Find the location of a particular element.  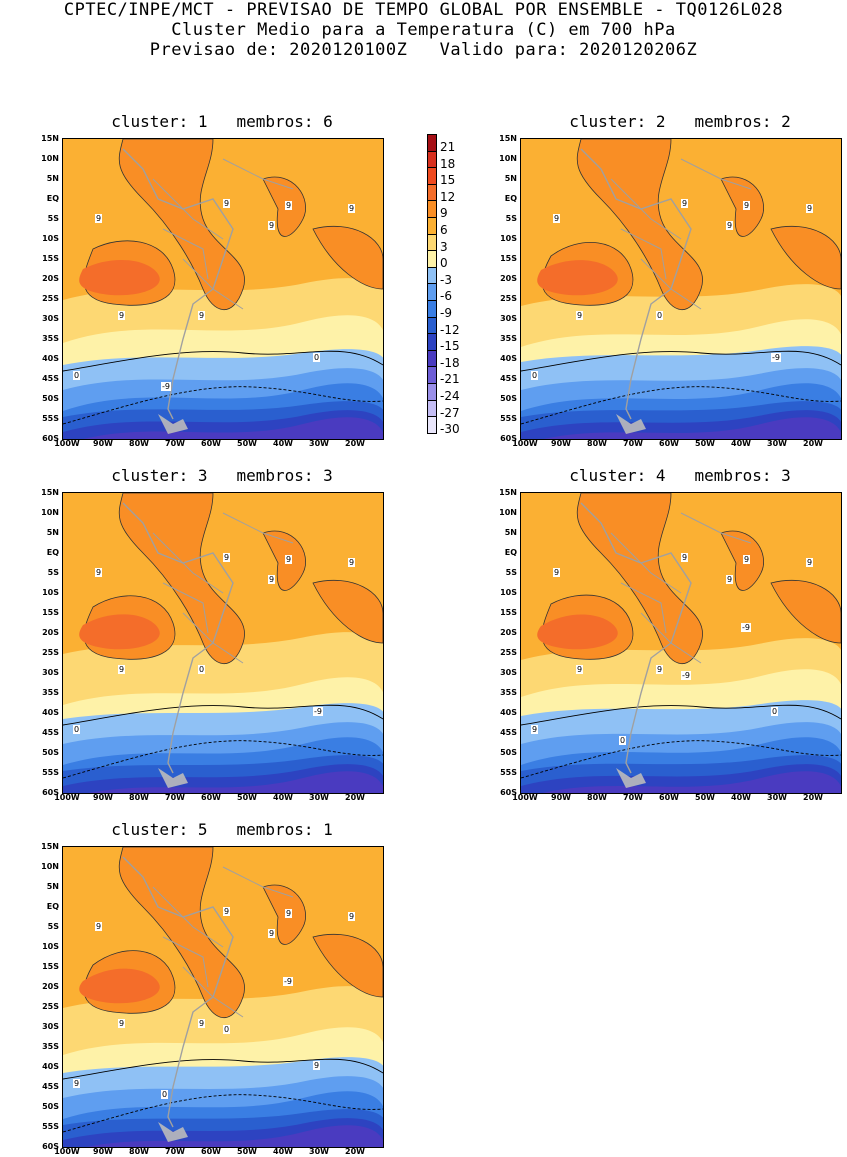

colorbar-label: 6 is located at coordinates (444, 230).